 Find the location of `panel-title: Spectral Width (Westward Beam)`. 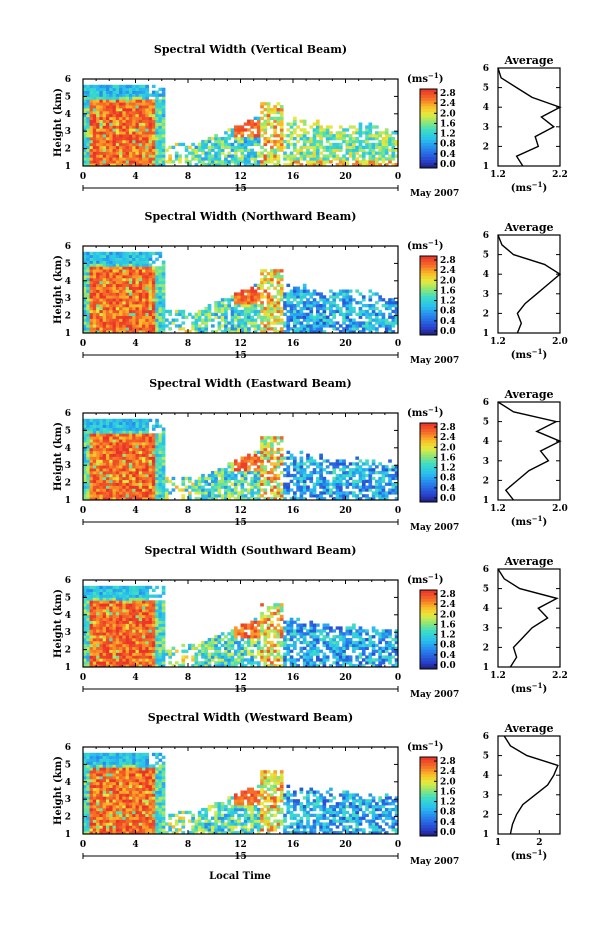

panel-title: Spectral Width (Westward Beam) is located at coordinates (250, 717).